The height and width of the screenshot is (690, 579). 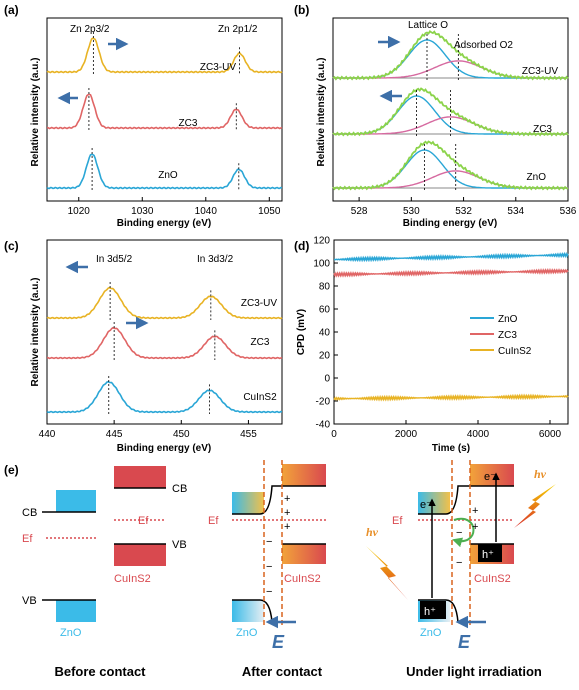 I want to click on x-tick-label: 450, so click(x=181, y=434).